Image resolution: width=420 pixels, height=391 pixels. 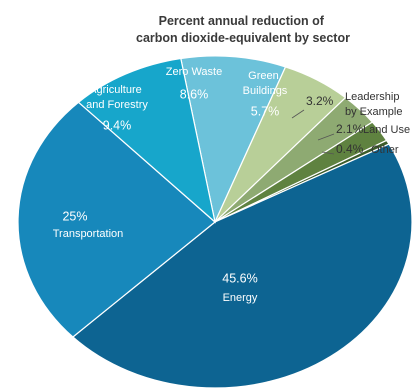 I want to click on value-label: 2.1%, so click(x=350, y=129).